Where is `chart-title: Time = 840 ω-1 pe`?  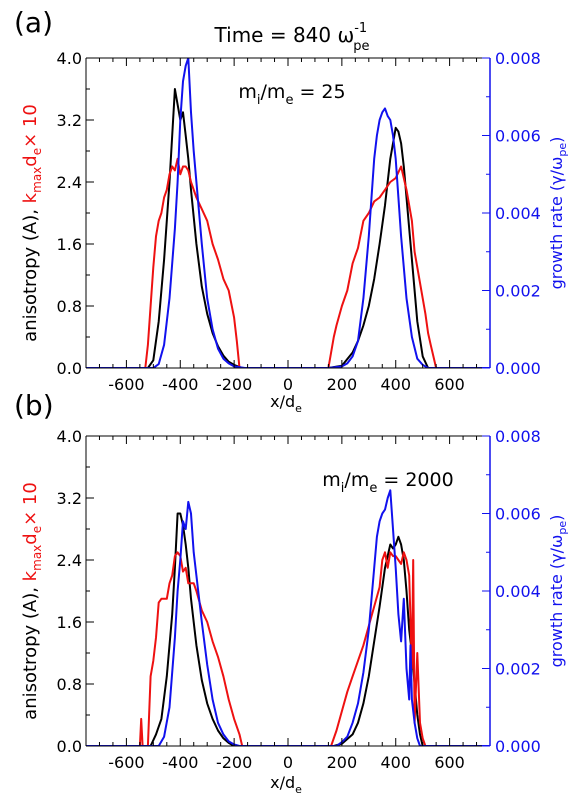 chart-title: Time = 840 ω-1 pe is located at coordinates (292, 37).